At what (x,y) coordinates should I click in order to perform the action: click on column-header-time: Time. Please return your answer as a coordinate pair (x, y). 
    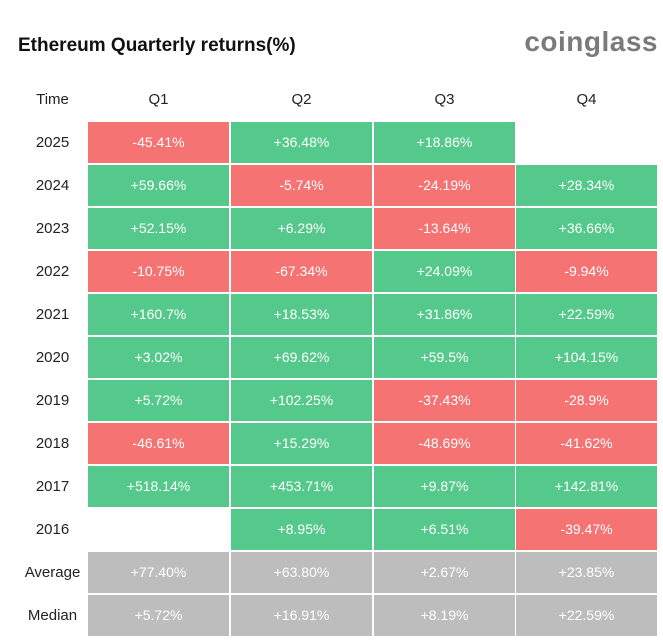
    Looking at the image, I should click on (52, 99).